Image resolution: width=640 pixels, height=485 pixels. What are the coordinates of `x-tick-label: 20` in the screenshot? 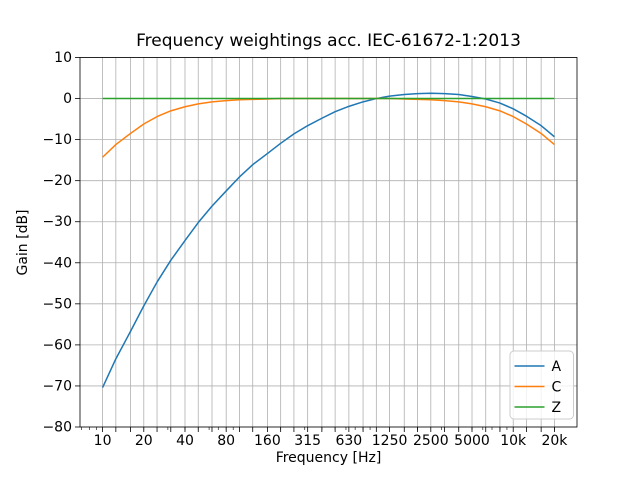 It's located at (144, 441).